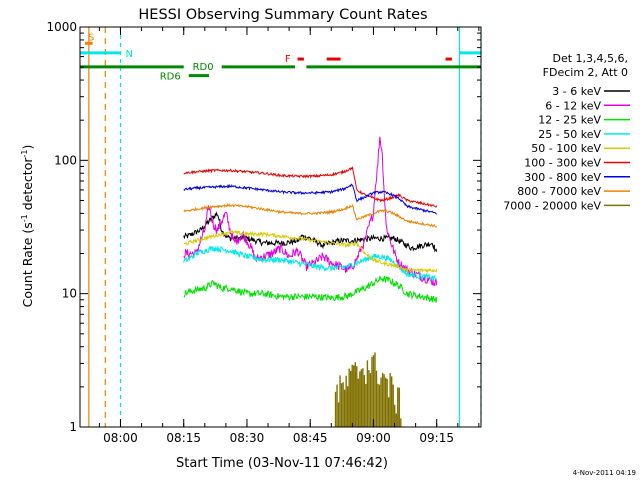  What do you see at coordinates (562, 163) in the screenshot?
I see `legend-label: 100 - 300 keV` at bounding box center [562, 163].